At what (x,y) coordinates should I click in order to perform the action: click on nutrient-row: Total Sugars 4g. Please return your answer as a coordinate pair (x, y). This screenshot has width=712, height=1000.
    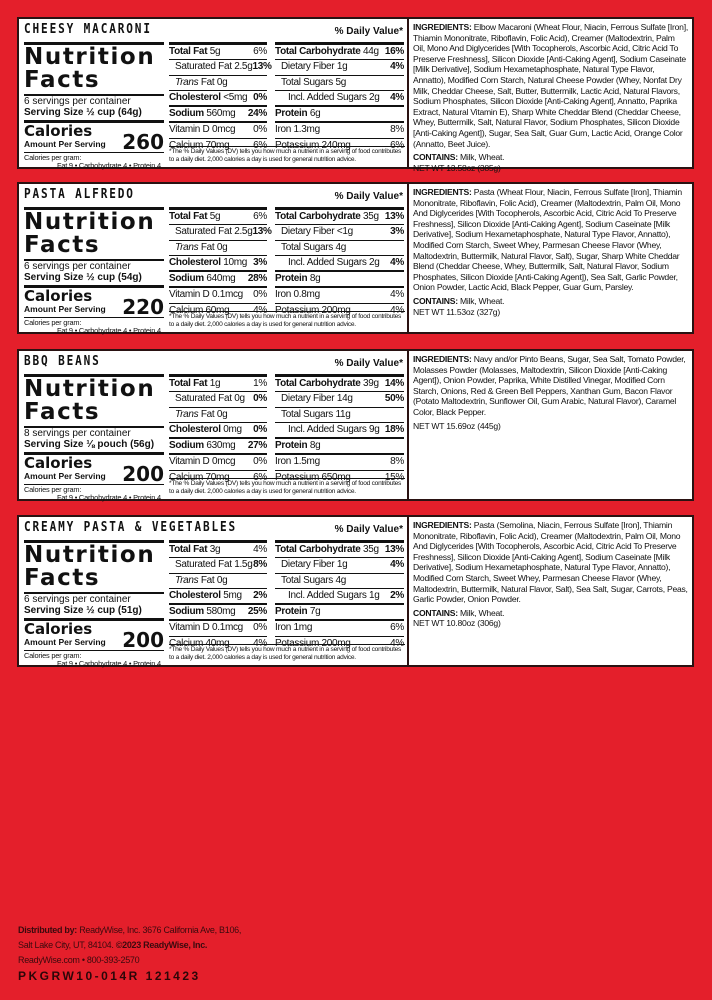
    Looking at the image, I should click on (339, 581).